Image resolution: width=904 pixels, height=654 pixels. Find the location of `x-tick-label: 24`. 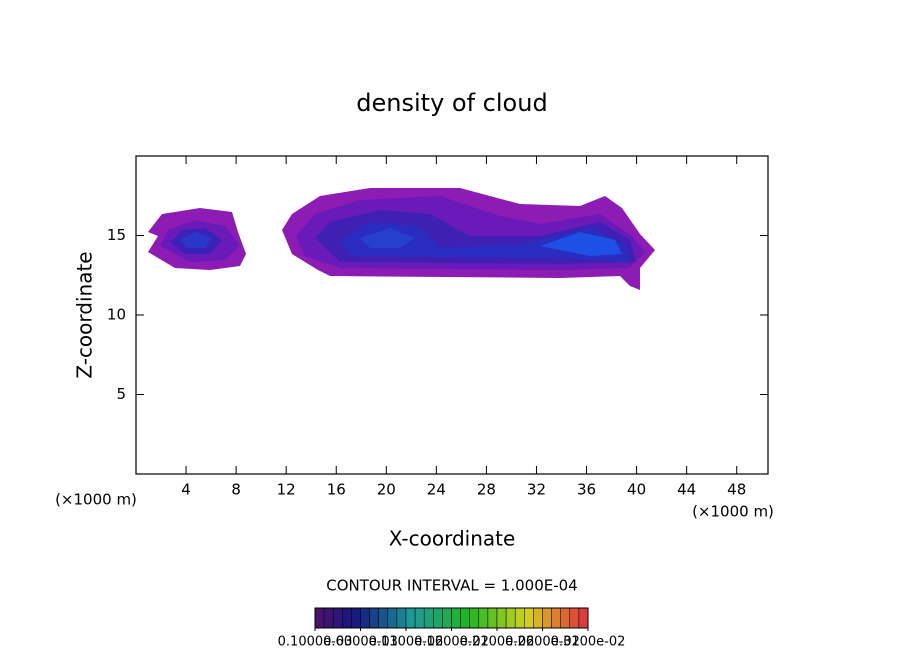

x-tick-label: 24 is located at coordinates (436, 490).